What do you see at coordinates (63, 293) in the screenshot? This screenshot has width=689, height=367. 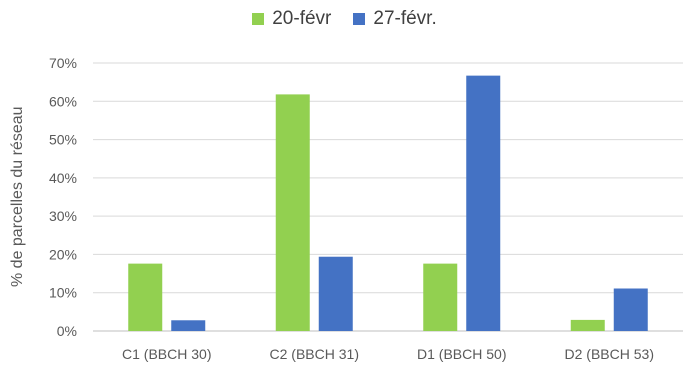 I see `y-tick-label: 10%` at bounding box center [63, 293].